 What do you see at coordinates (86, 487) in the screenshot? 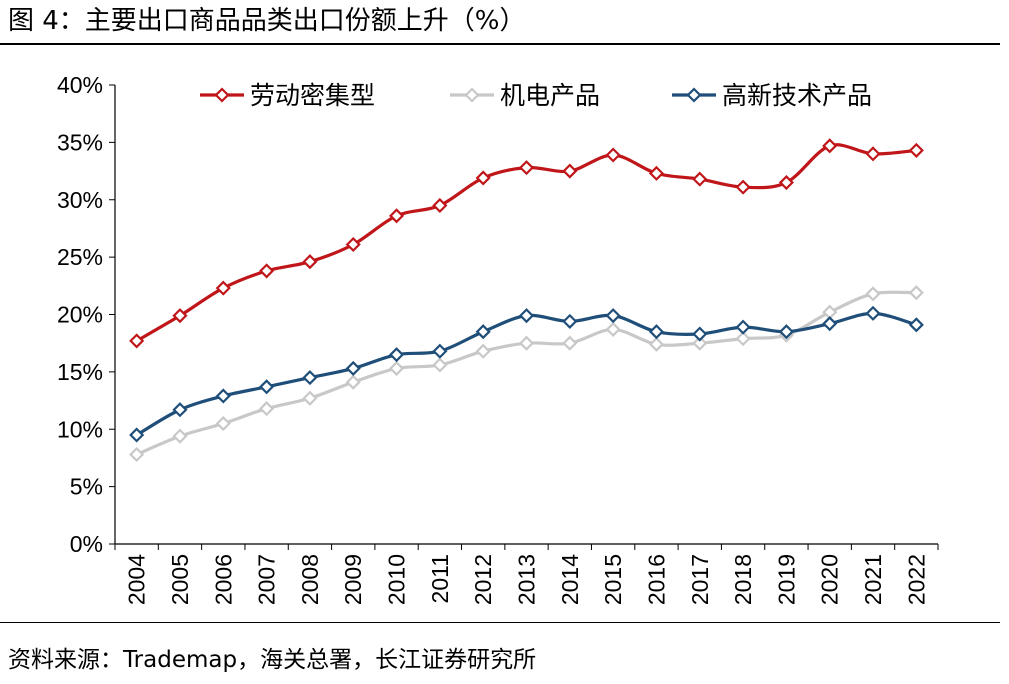
I see `y-tick-label: 5%` at bounding box center [86, 487].